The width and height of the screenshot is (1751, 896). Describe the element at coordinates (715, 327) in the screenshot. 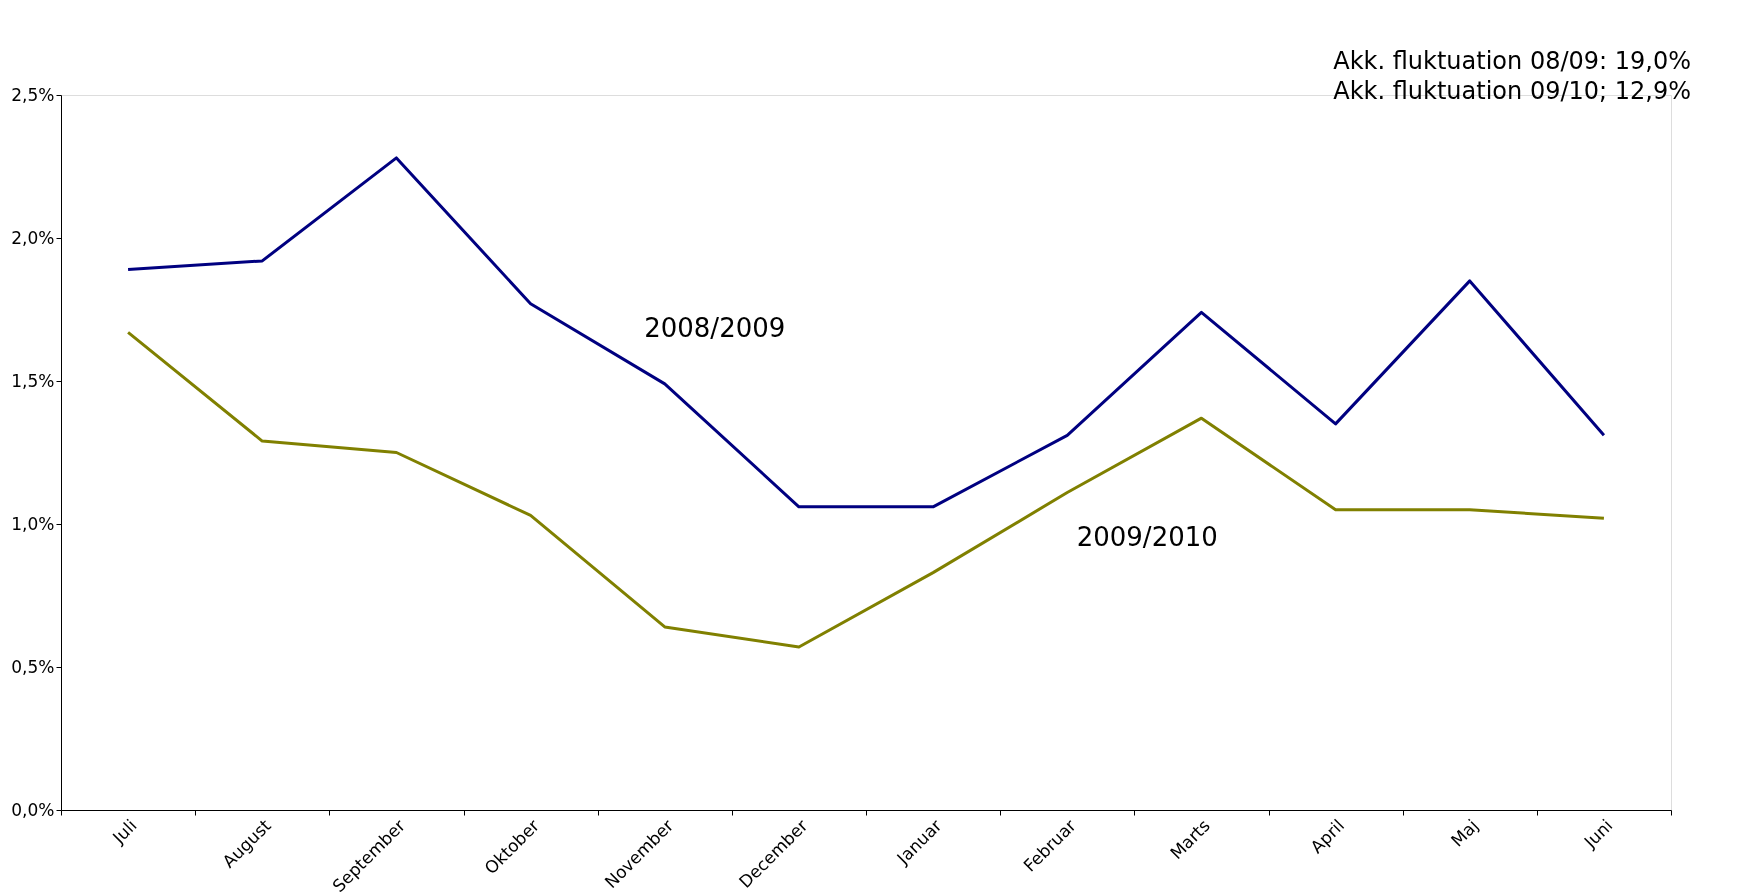

I see `series-label: 2008/2009` at that location.